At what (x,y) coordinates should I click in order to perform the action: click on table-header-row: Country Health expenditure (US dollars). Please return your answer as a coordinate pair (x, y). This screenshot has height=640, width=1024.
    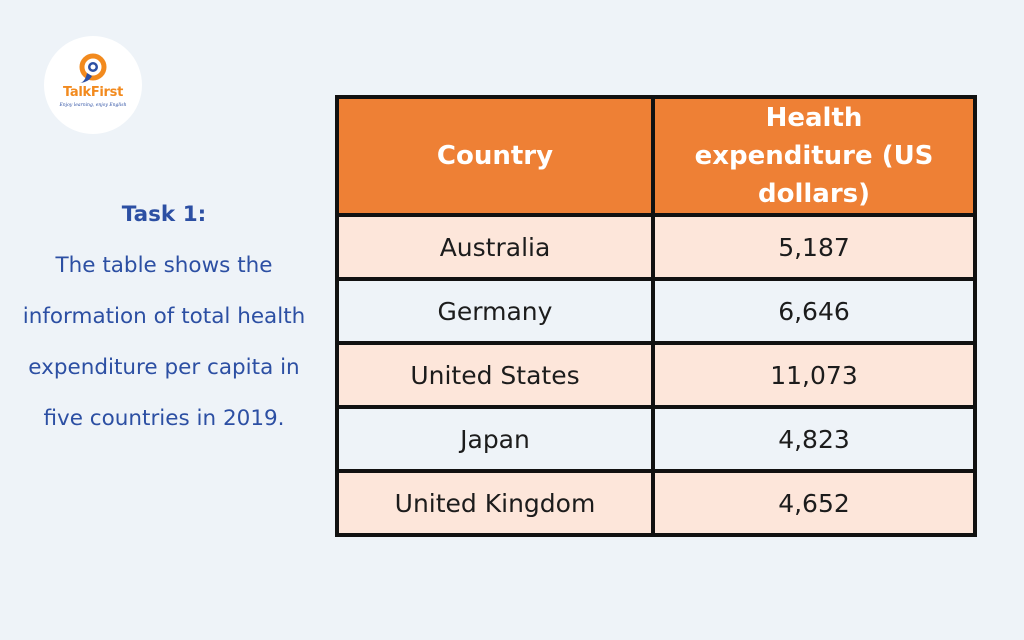
    Looking at the image, I should click on (656, 156).